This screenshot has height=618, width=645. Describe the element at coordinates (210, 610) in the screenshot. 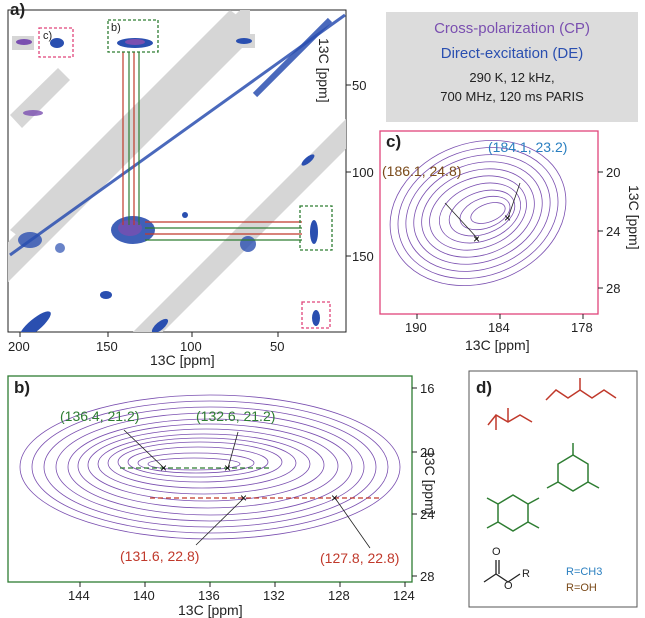

I see `panel-b-x-title: 13C [ppm]` at that location.